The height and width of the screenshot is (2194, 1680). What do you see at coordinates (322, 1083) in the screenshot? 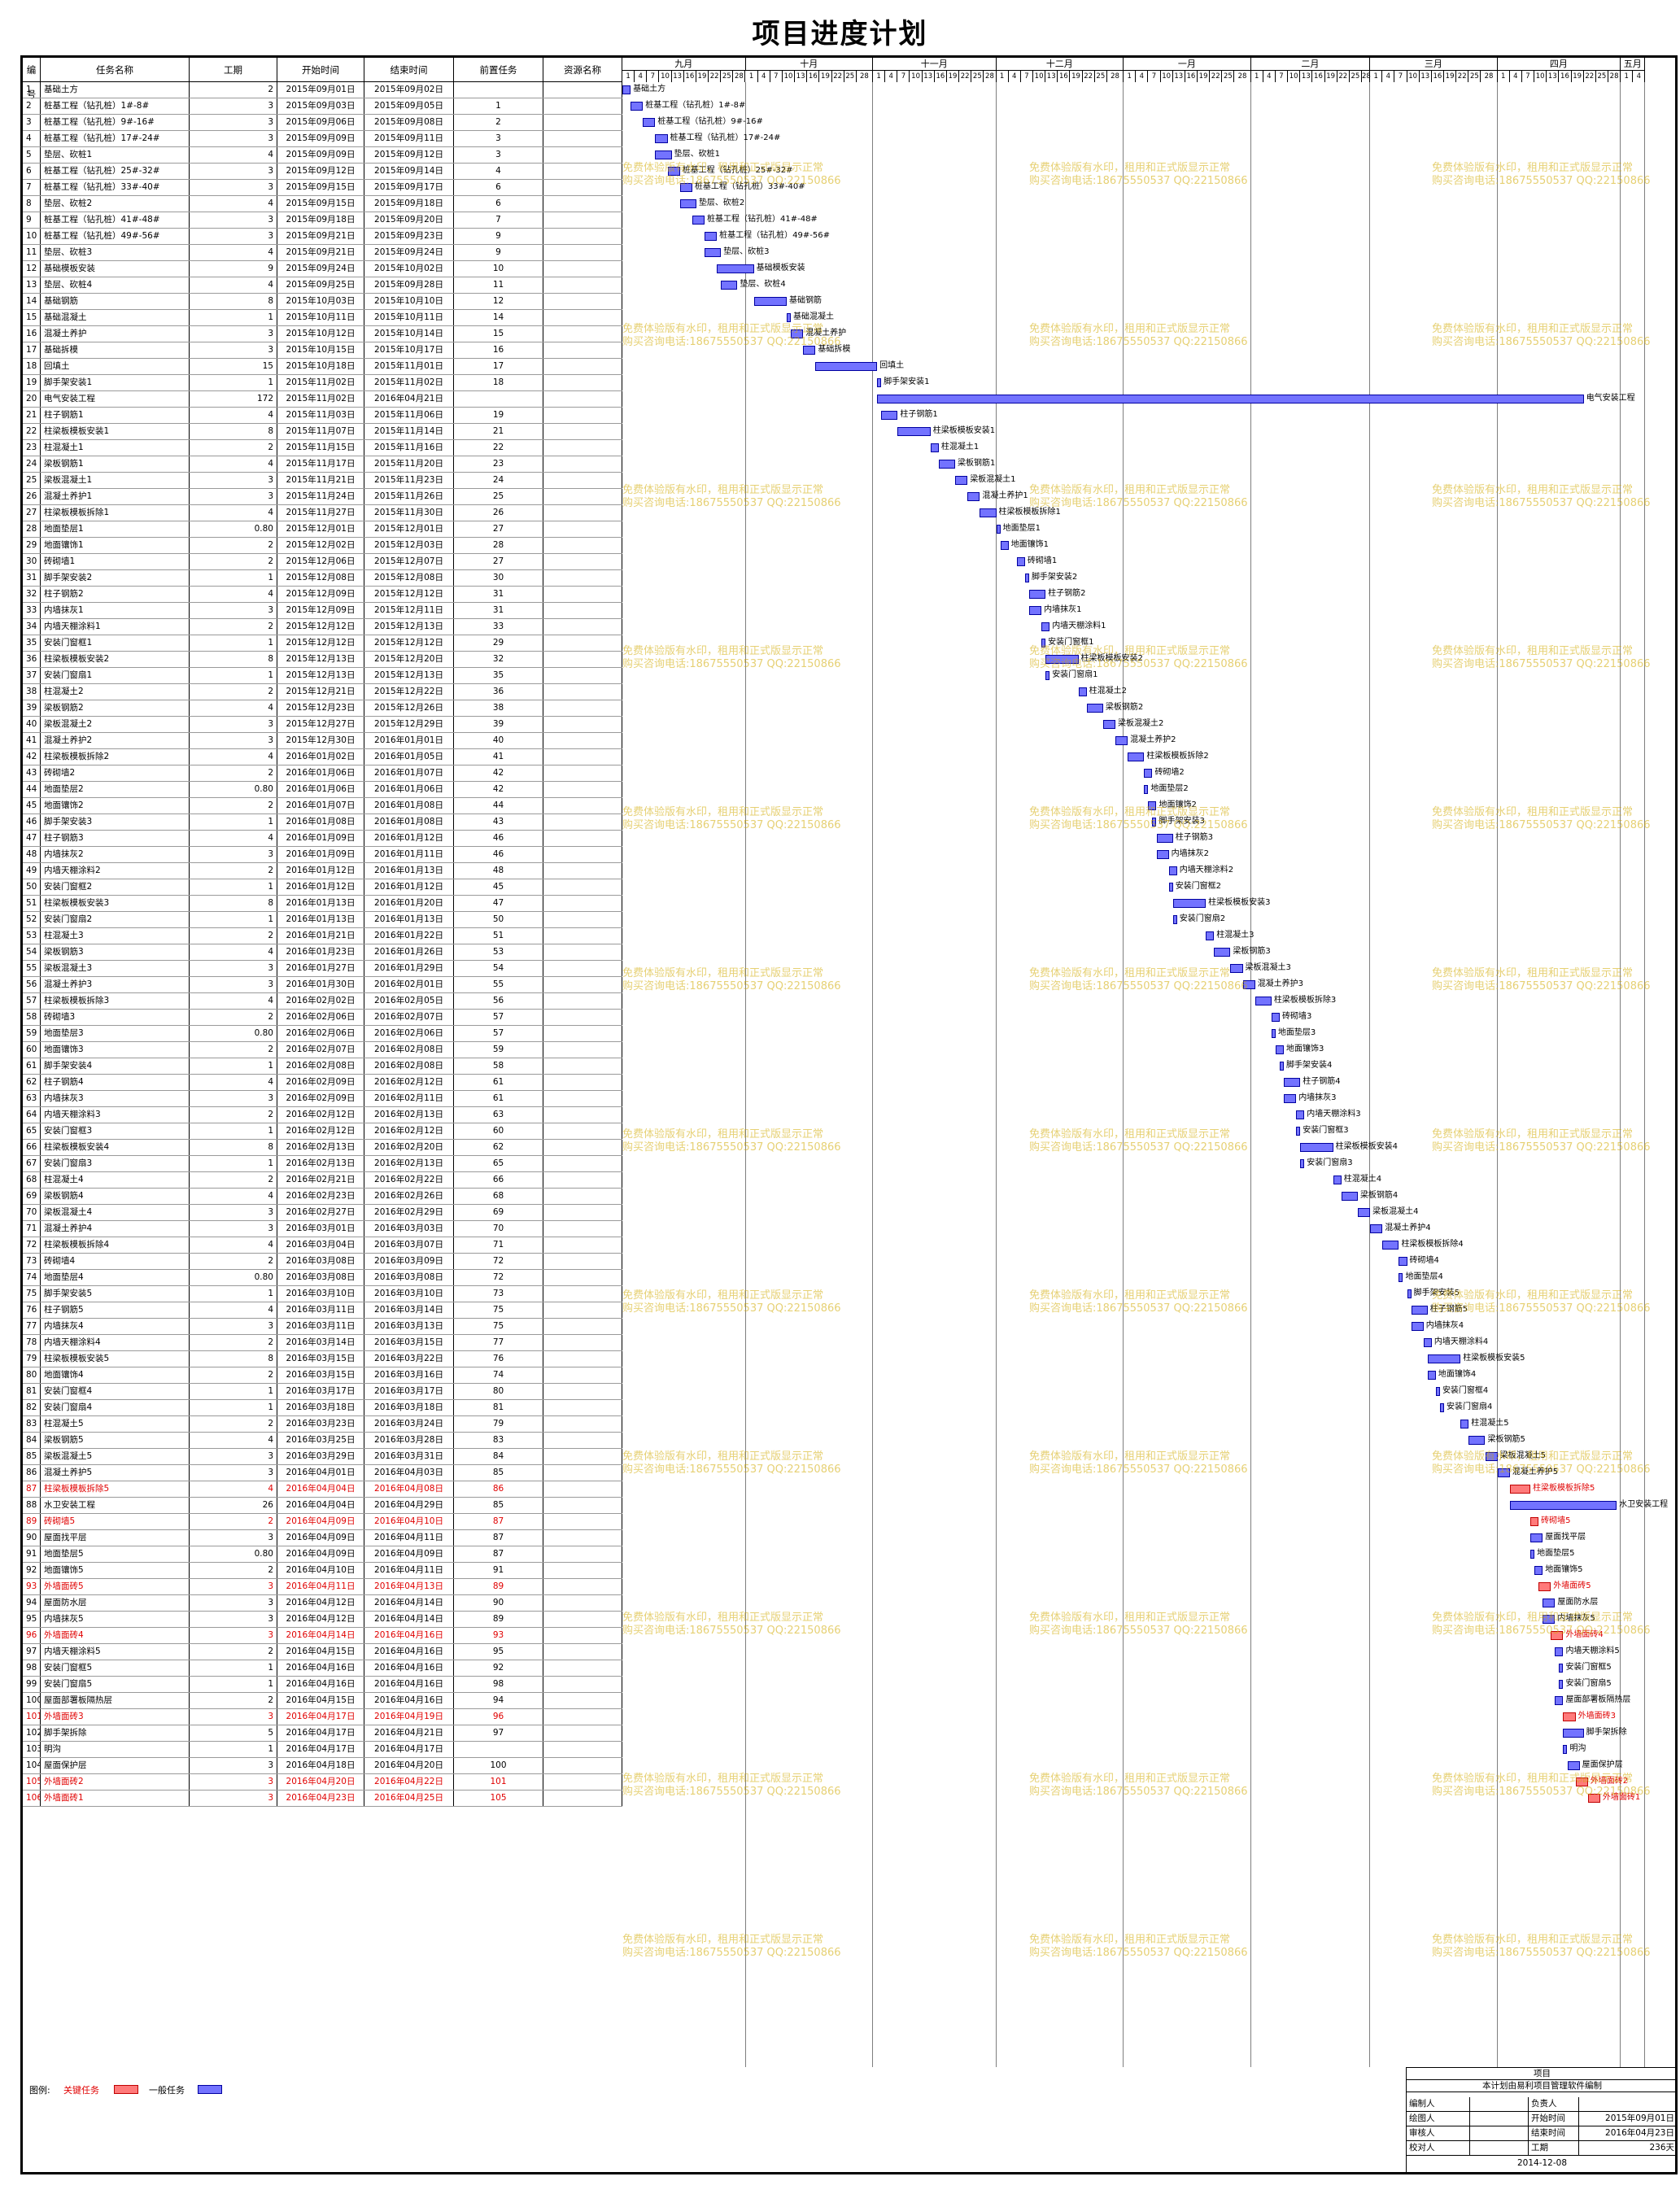
I see `task-row: 62 柱子钢筋4 4 2016年02月09日 2016年02月12日 61` at bounding box center [322, 1083].